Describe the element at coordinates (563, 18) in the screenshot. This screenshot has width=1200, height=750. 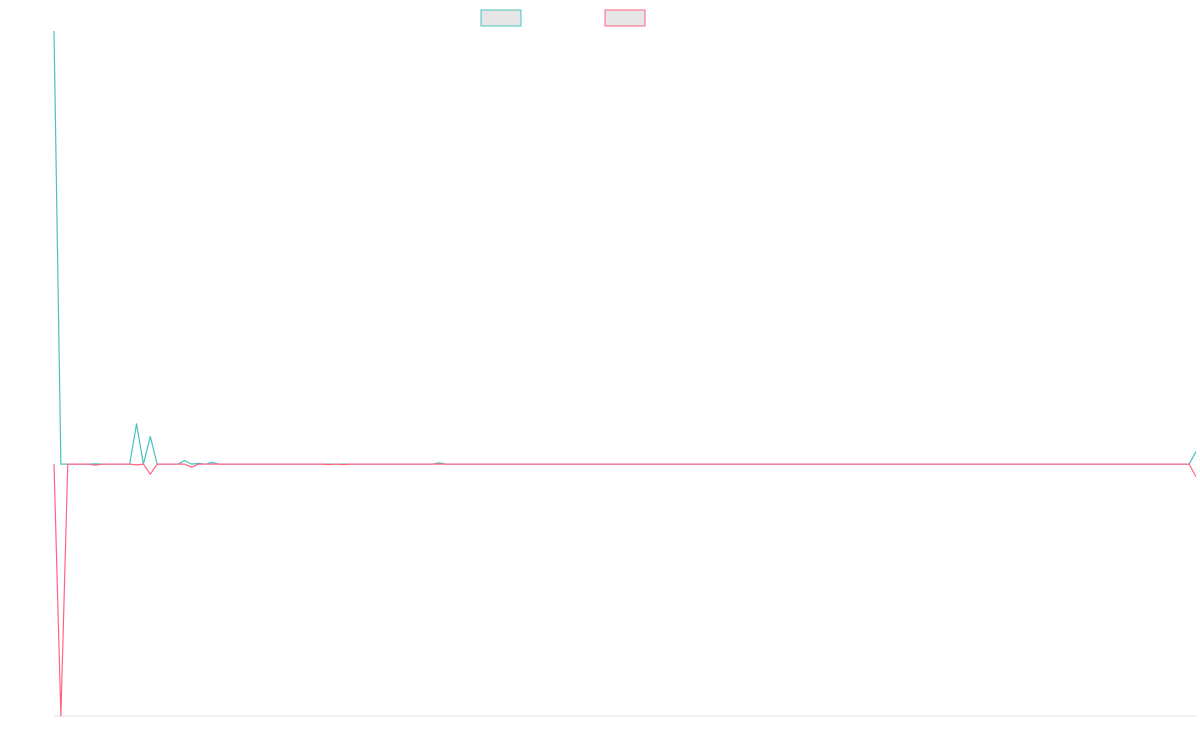
I see `legend` at that location.